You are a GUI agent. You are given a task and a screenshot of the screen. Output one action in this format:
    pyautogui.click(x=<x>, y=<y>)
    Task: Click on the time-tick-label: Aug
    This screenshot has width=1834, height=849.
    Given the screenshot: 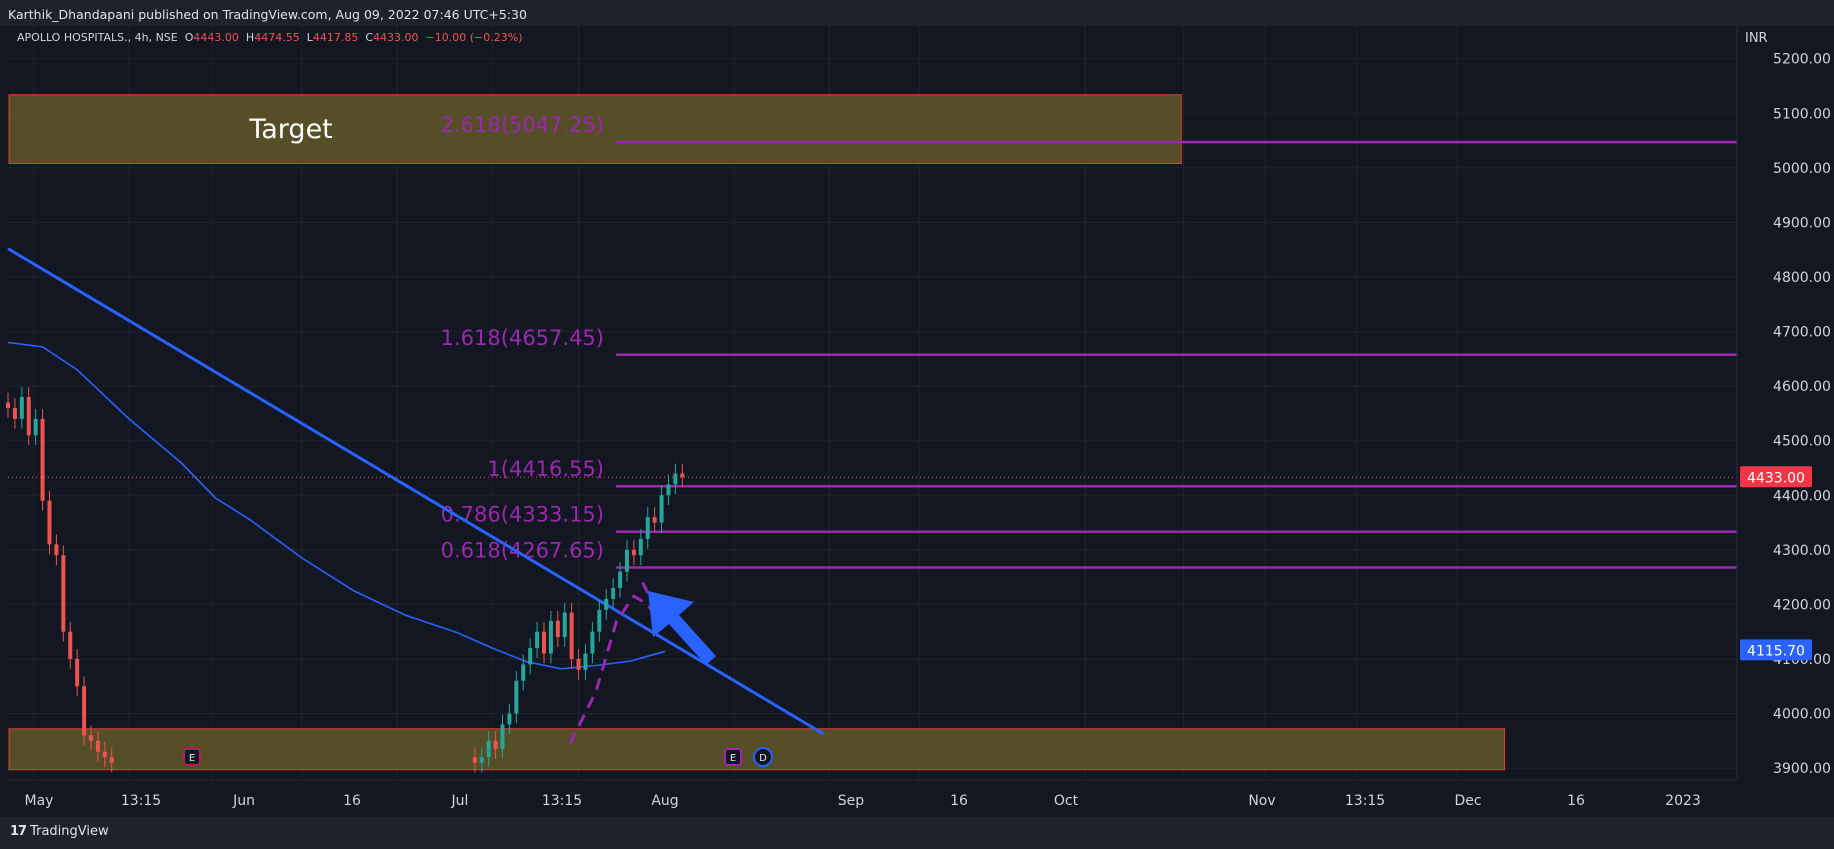 What is the action you would take?
    pyautogui.click(x=664, y=801)
    